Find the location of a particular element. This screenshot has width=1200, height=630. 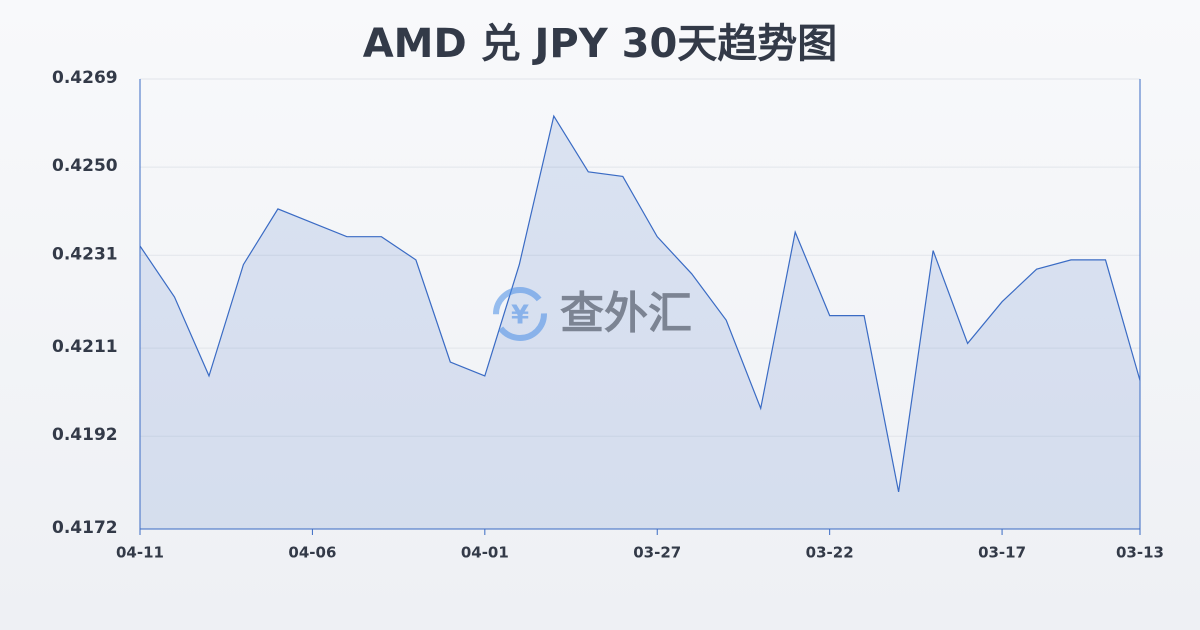

y-tick-label: 0.4250 is located at coordinates (85, 166).